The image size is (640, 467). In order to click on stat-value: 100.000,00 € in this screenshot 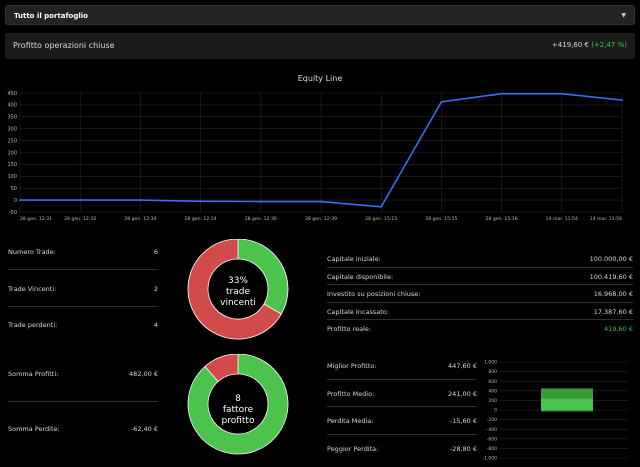, I will do `click(611, 259)`.